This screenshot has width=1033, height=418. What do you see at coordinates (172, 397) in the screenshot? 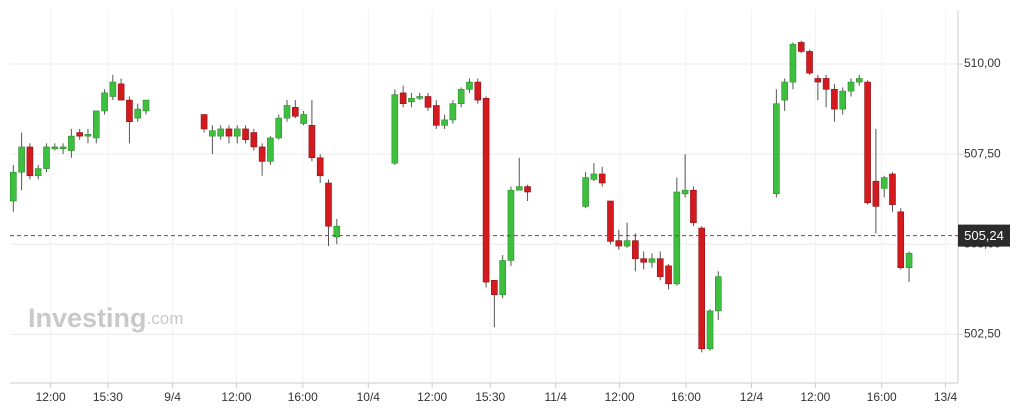
I see `x-tick-label: 9/4` at bounding box center [172, 397].